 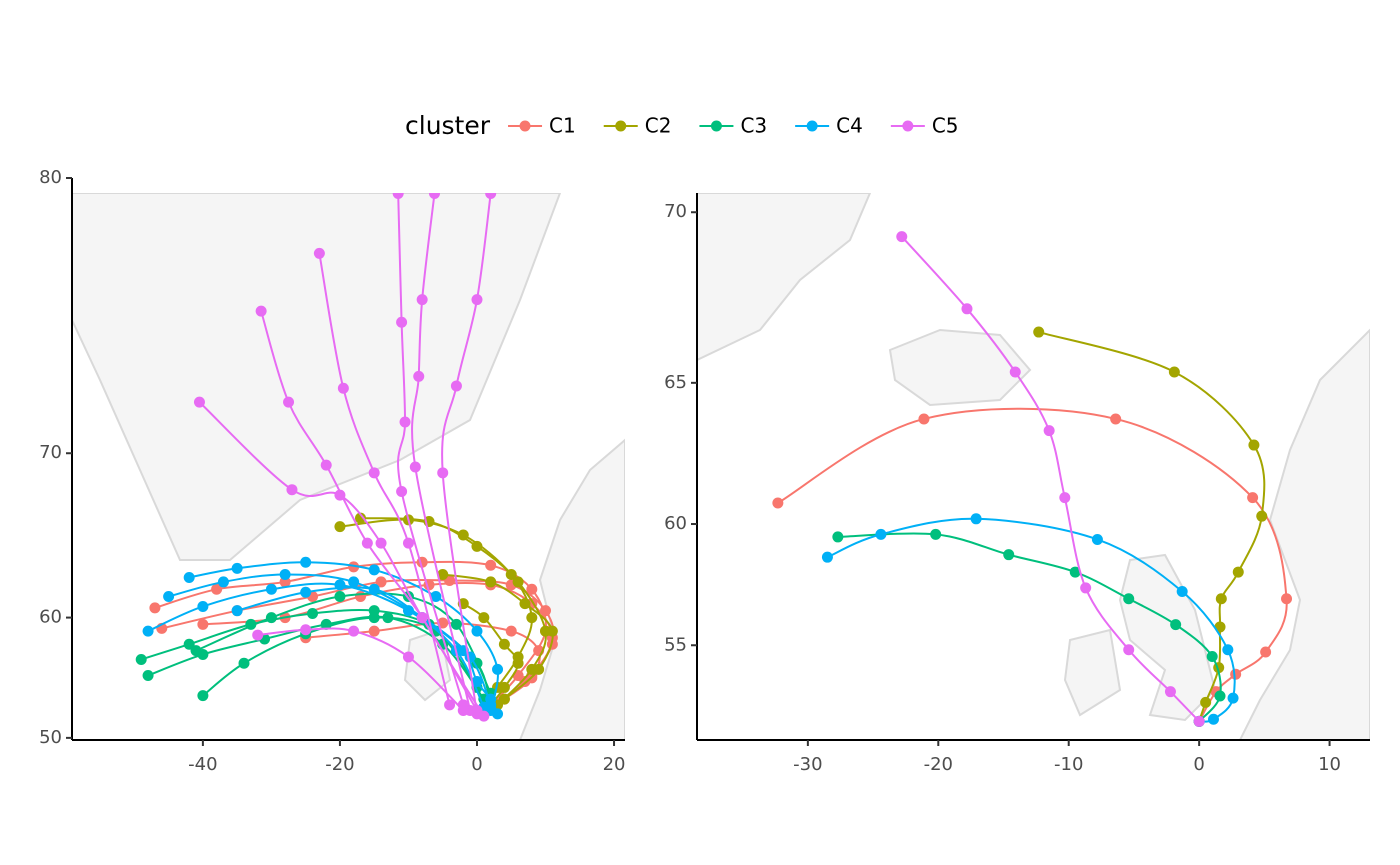 What do you see at coordinates (807, 764) in the screenshot?
I see `x-tick-label: -30` at bounding box center [807, 764].